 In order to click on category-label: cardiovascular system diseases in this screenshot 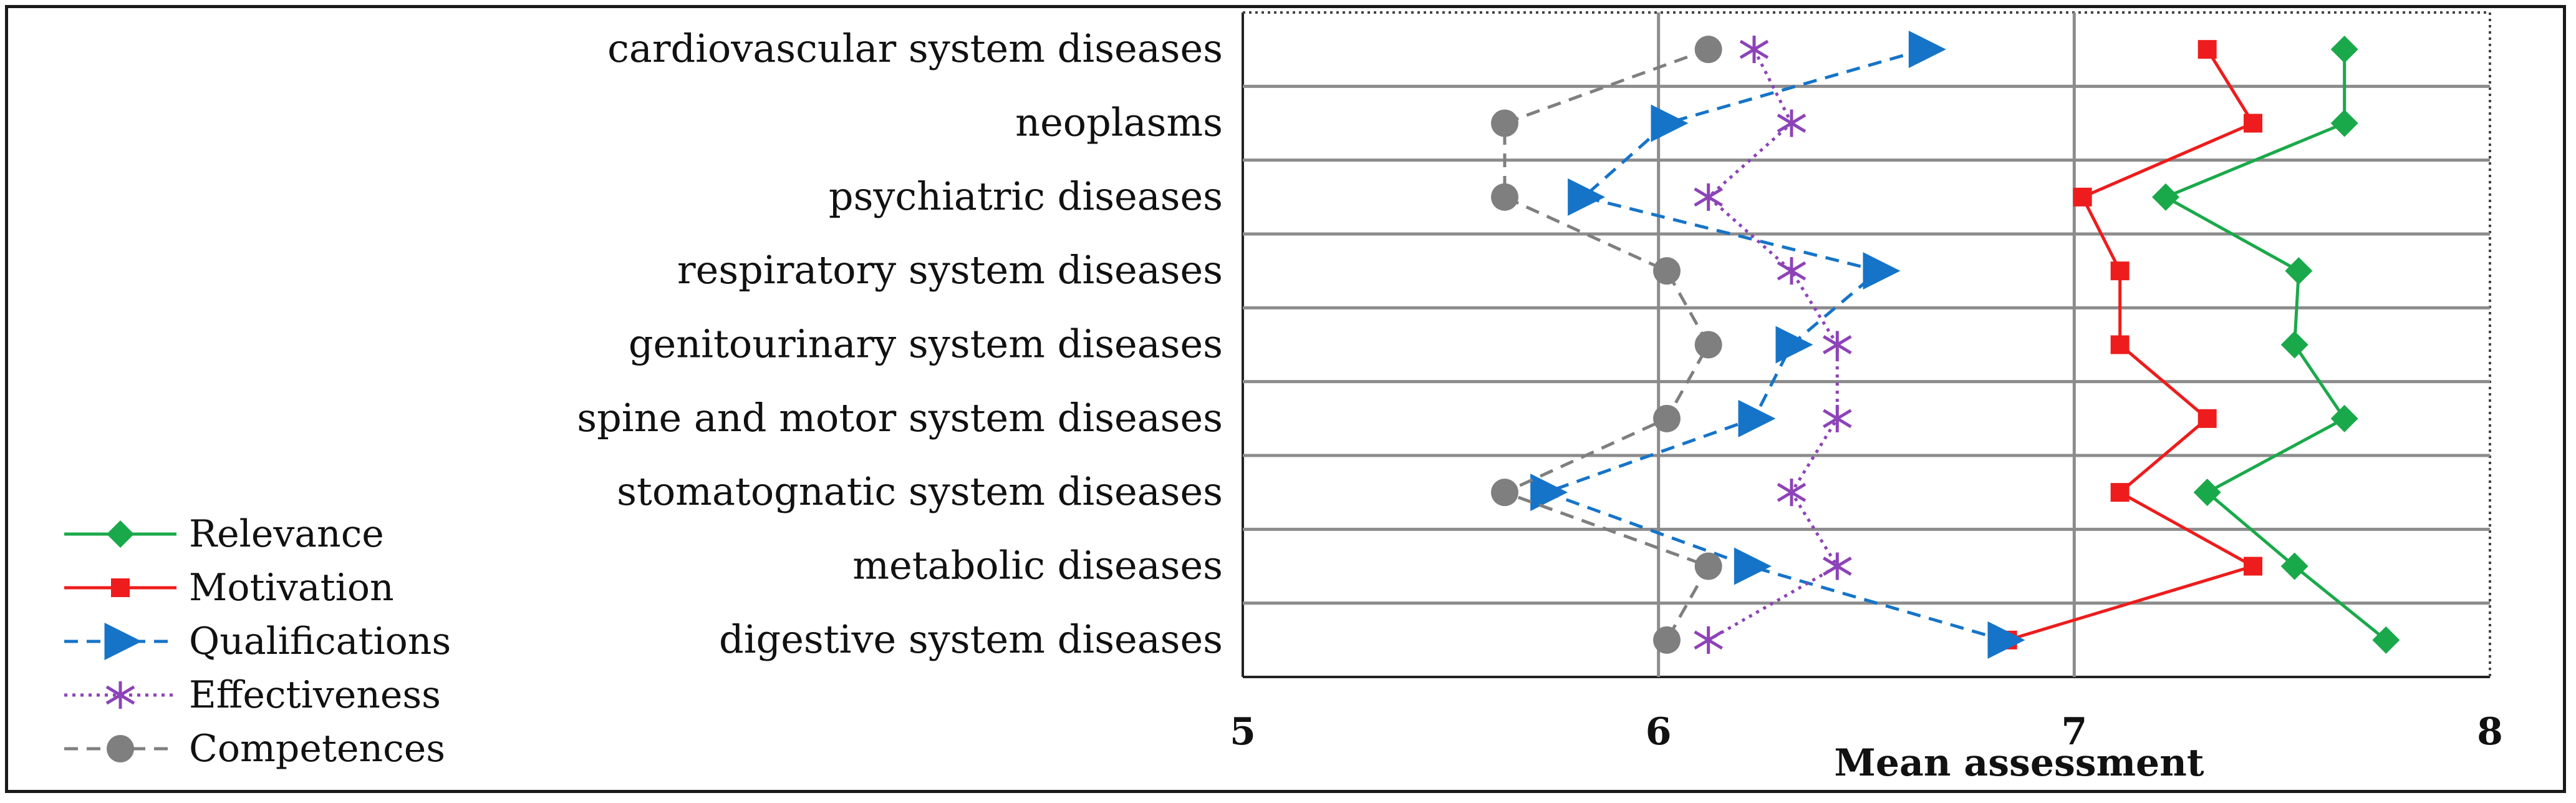, I will do `click(915, 48)`.